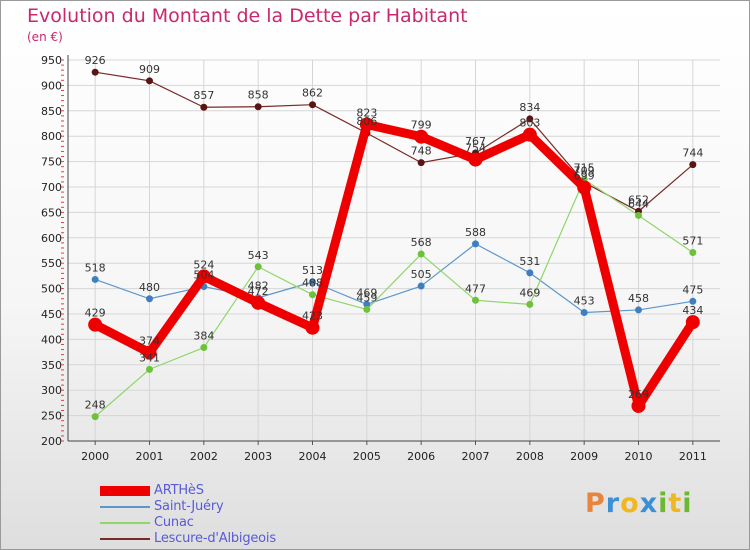  What do you see at coordinates (595, 503) in the screenshot?
I see `logo-letter: P` at bounding box center [595, 503].